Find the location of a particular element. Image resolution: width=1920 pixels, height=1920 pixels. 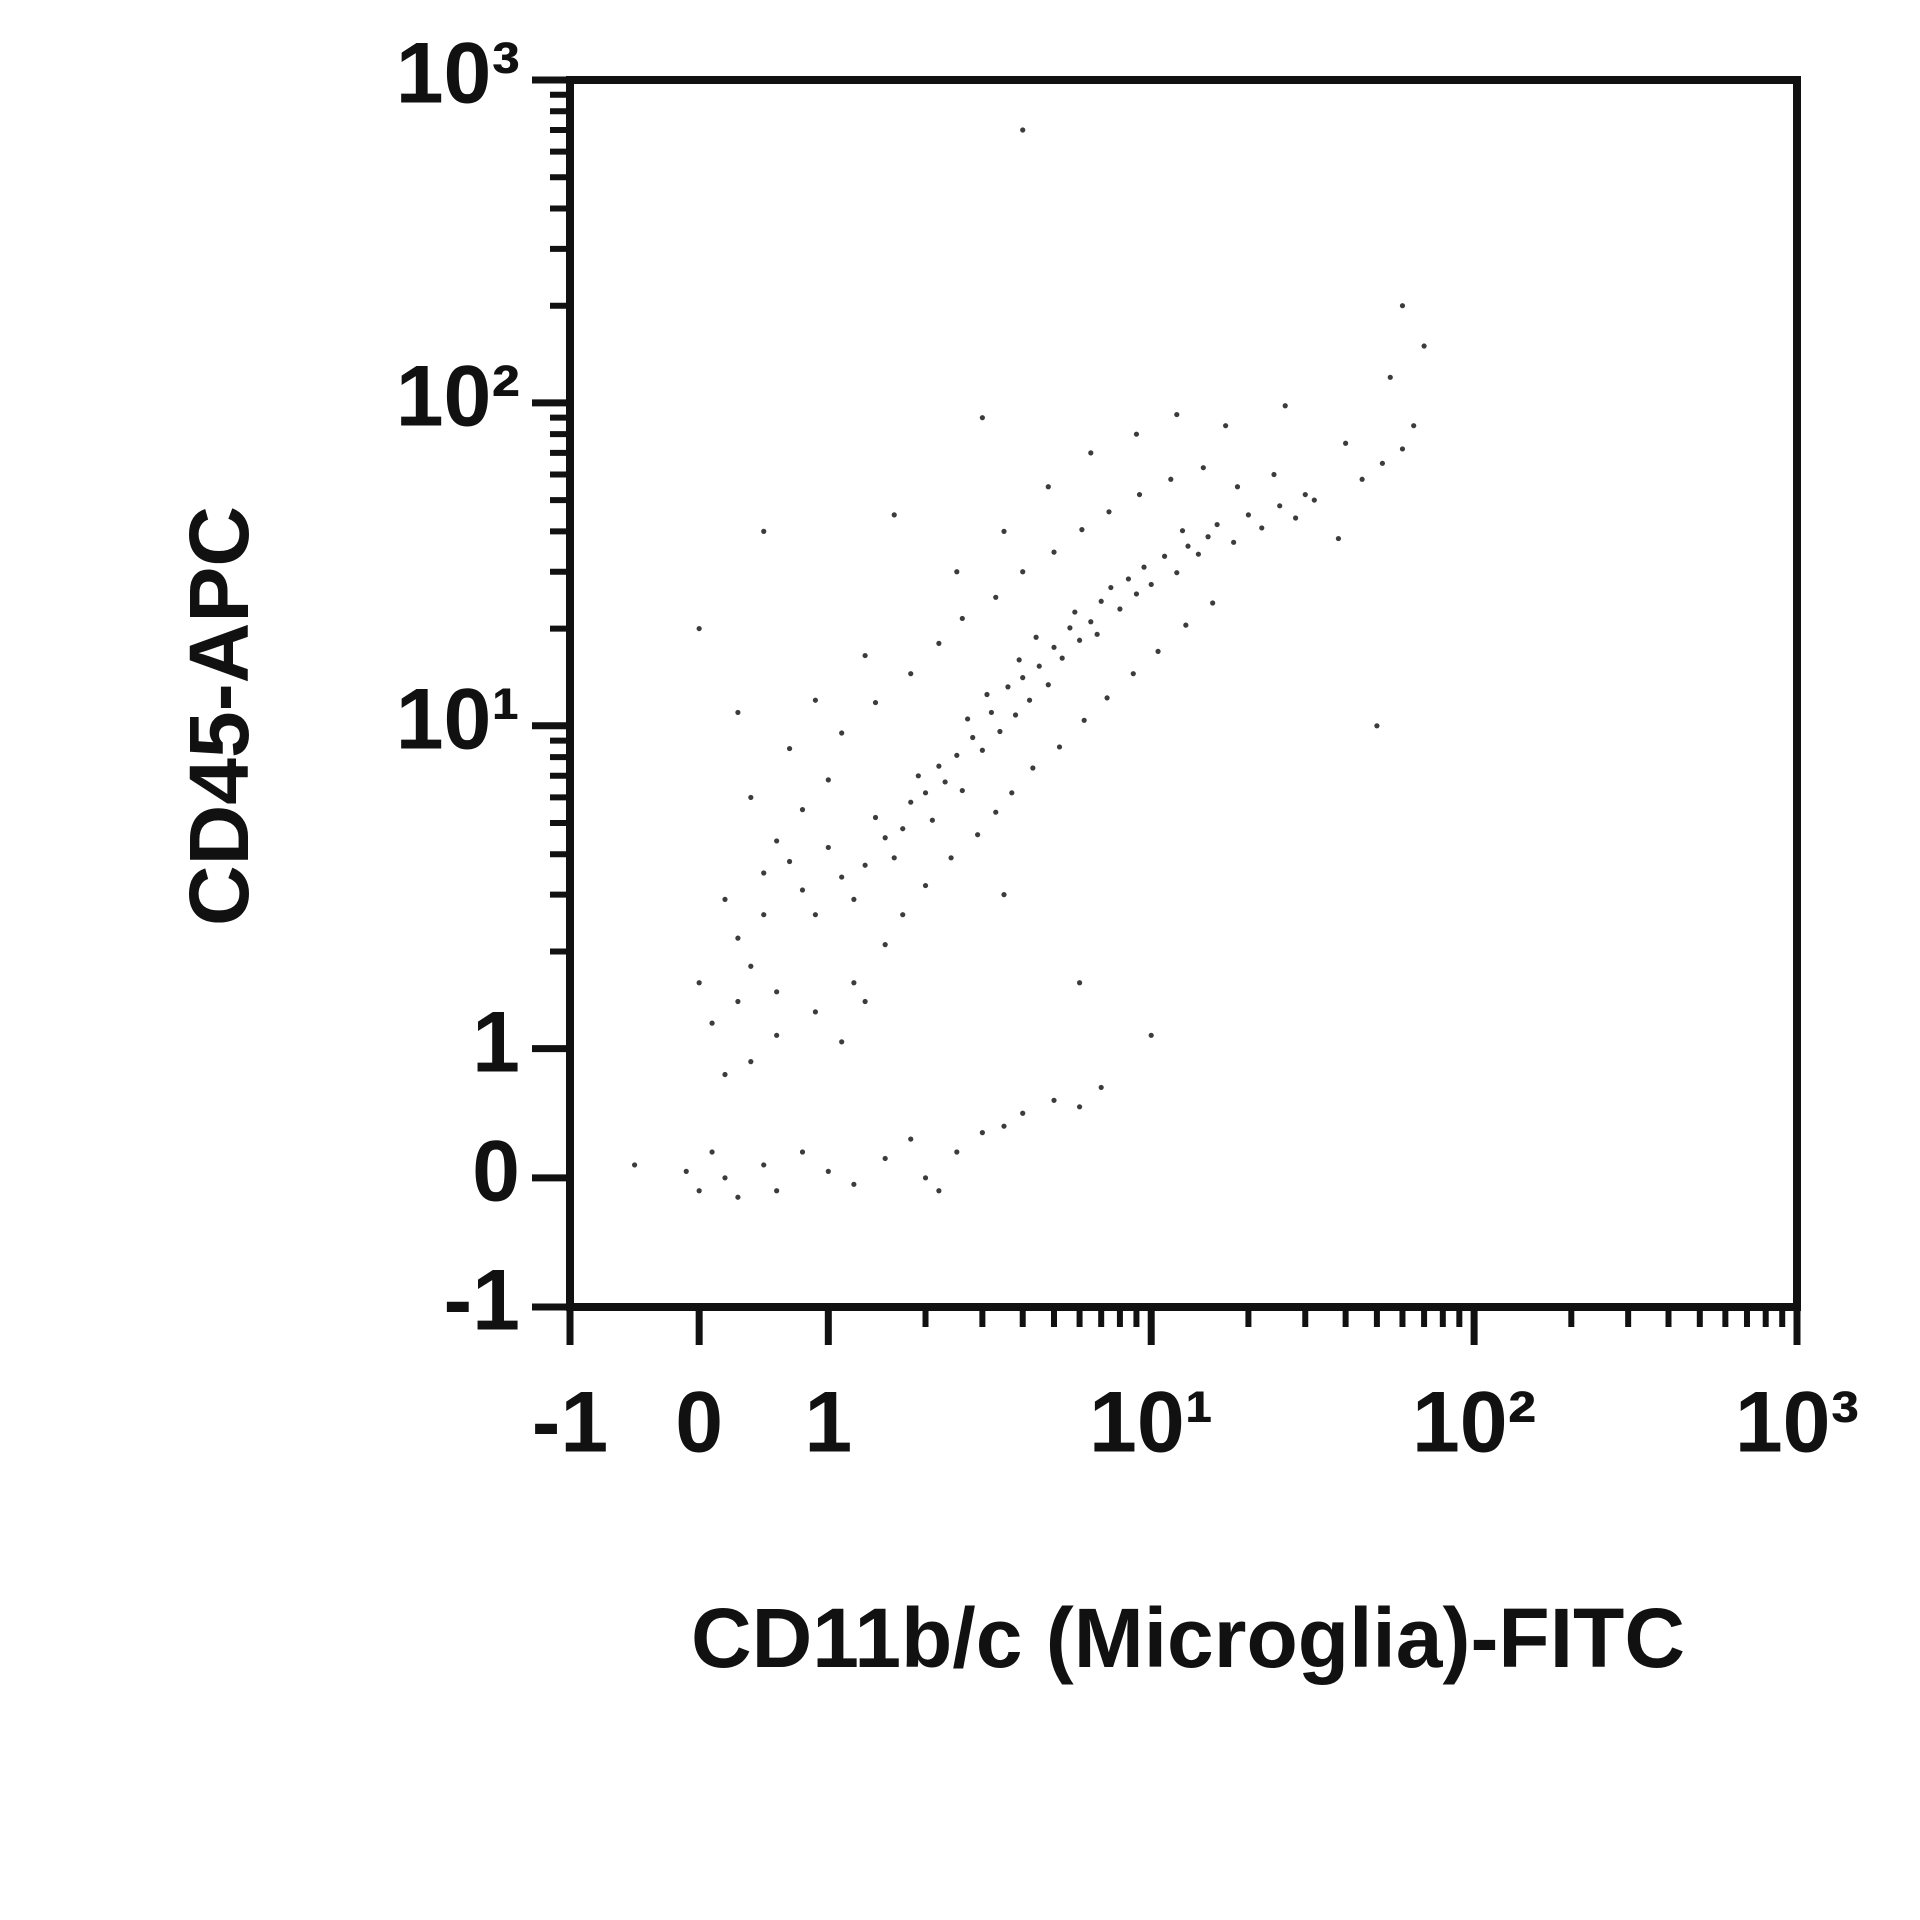

y-tick-label: 10¹ is located at coordinates (458, 720).